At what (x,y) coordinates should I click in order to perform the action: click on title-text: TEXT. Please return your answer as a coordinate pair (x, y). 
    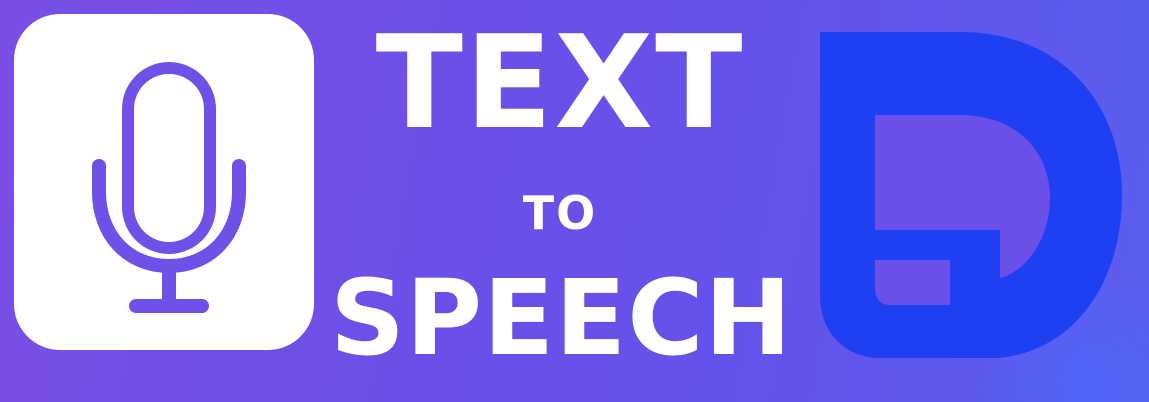
    Looking at the image, I should click on (560, 83).